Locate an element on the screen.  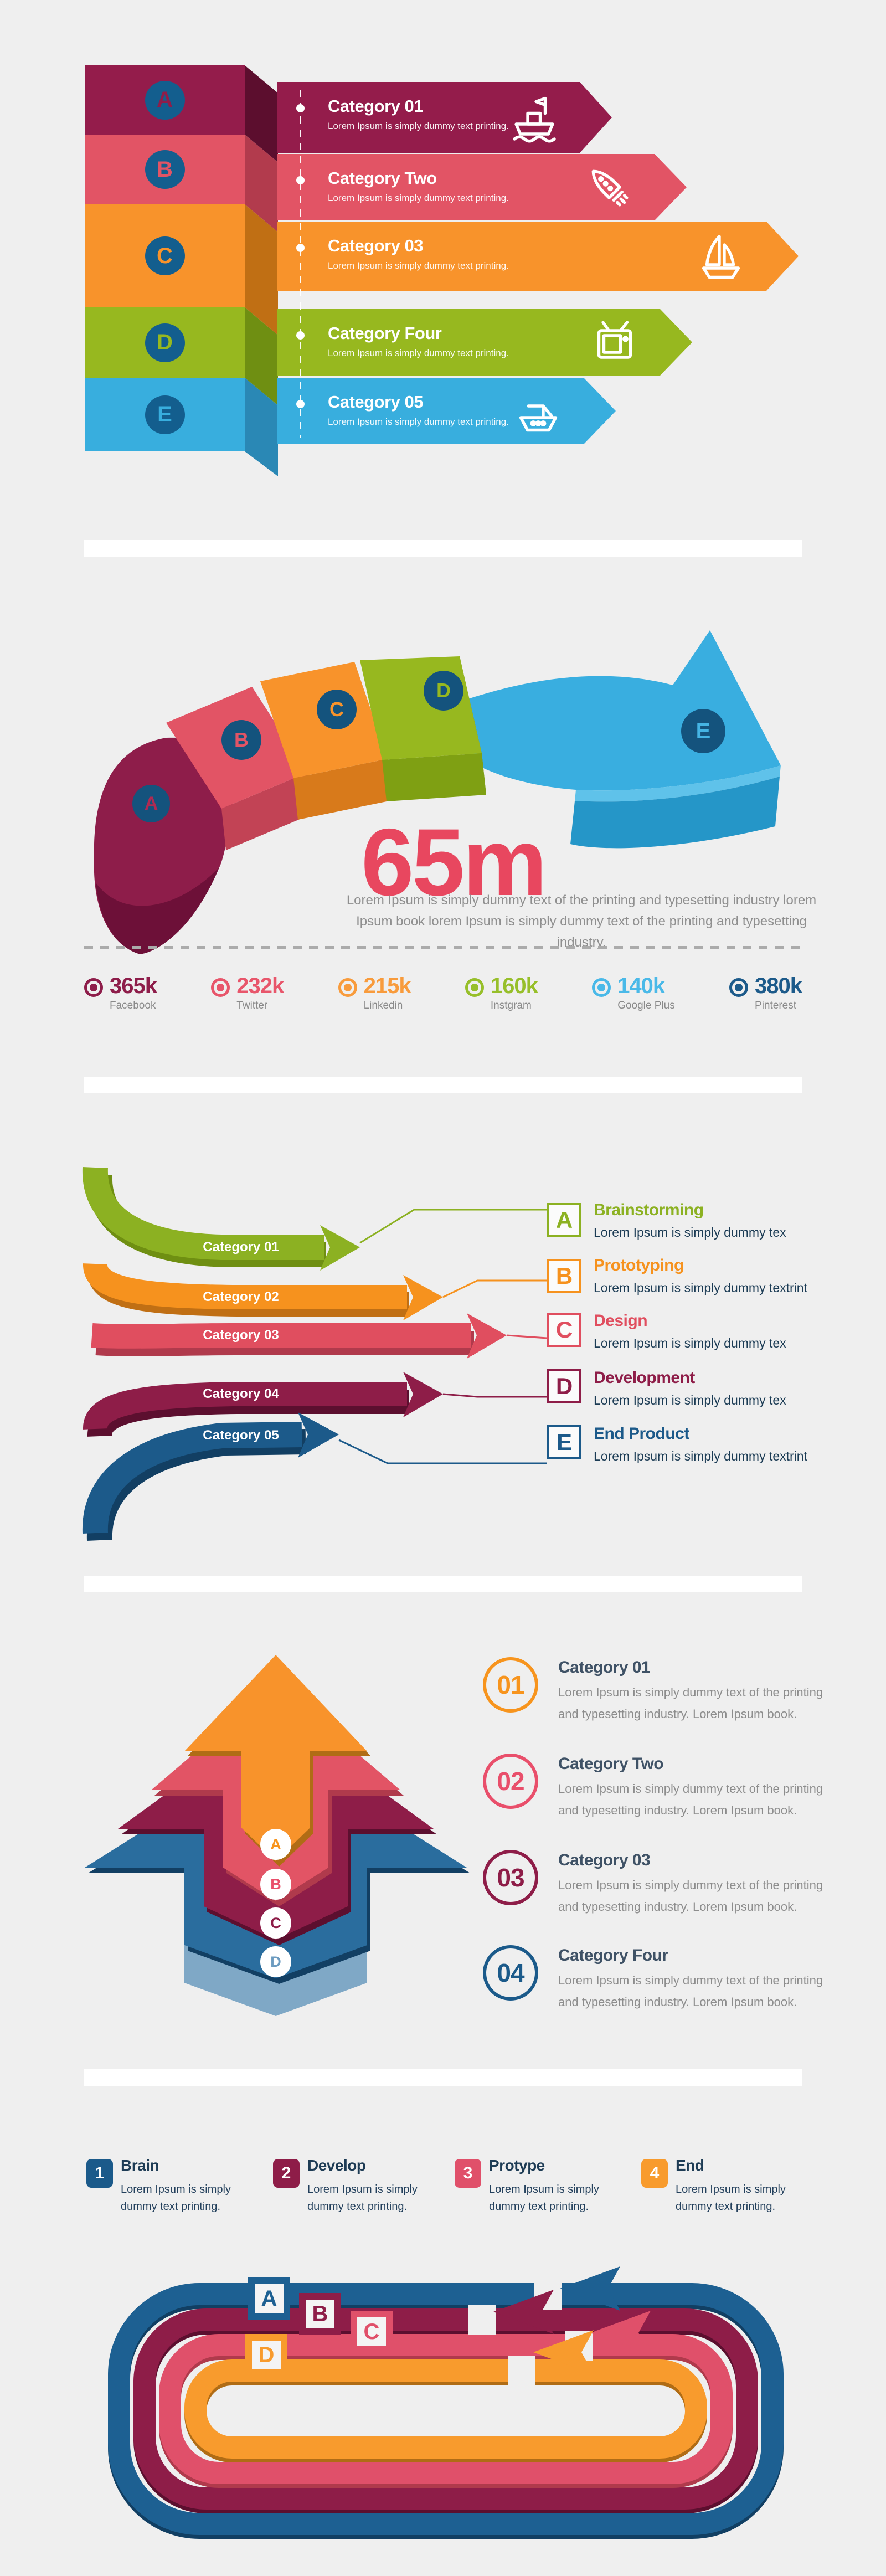
step-letter-box-d: D is located at coordinates (564, 1386).